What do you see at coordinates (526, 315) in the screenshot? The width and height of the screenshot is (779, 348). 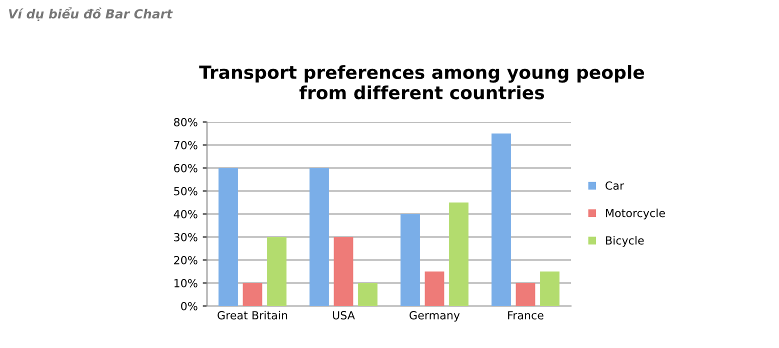 I see `x-tick-label: France` at bounding box center [526, 315].